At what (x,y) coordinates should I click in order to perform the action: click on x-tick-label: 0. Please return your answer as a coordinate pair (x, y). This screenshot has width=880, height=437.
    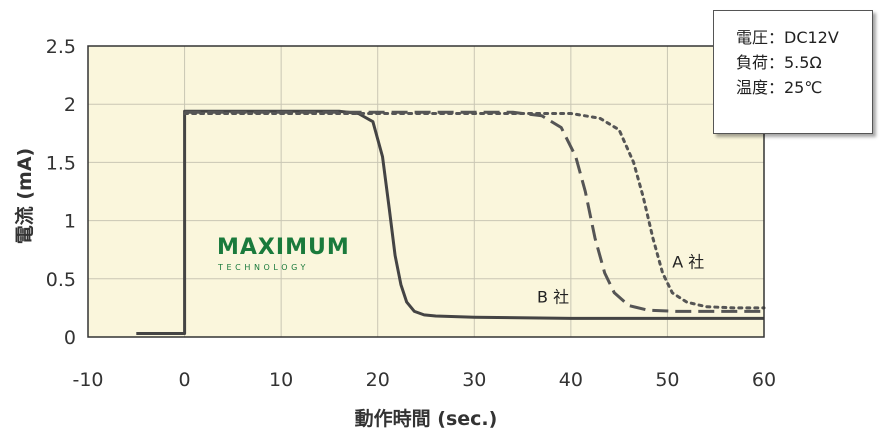
    Looking at the image, I should click on (185, 380).